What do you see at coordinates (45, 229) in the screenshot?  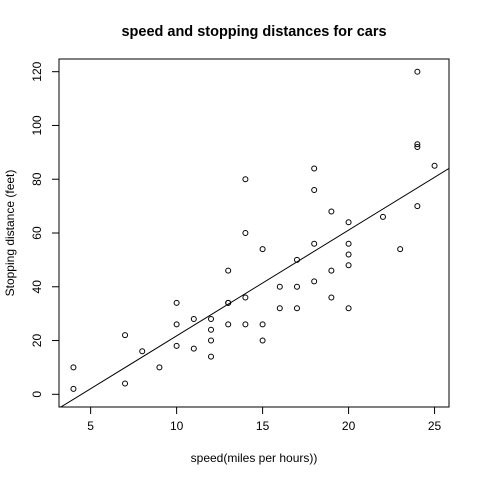 I see `y-axis: 0 20 40 60 80 100 120` at bounding box center [45, 229].